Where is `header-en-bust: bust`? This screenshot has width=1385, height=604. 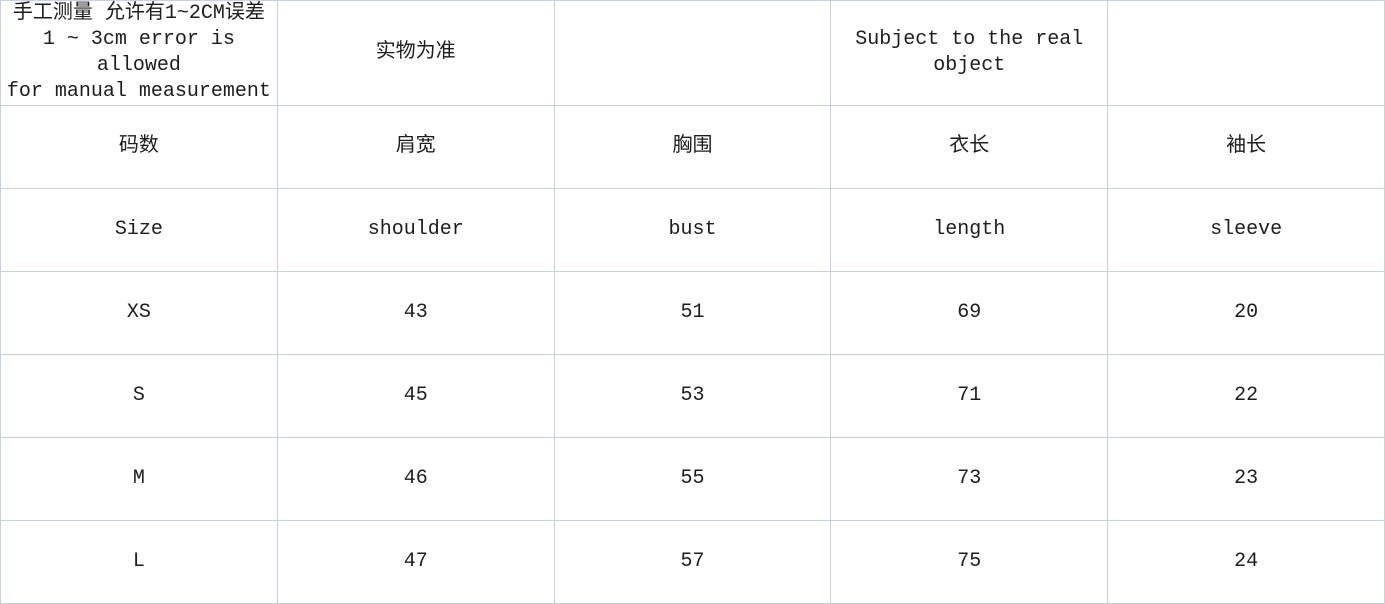
header-en-bust: bust is located at coordinates (692, 230).